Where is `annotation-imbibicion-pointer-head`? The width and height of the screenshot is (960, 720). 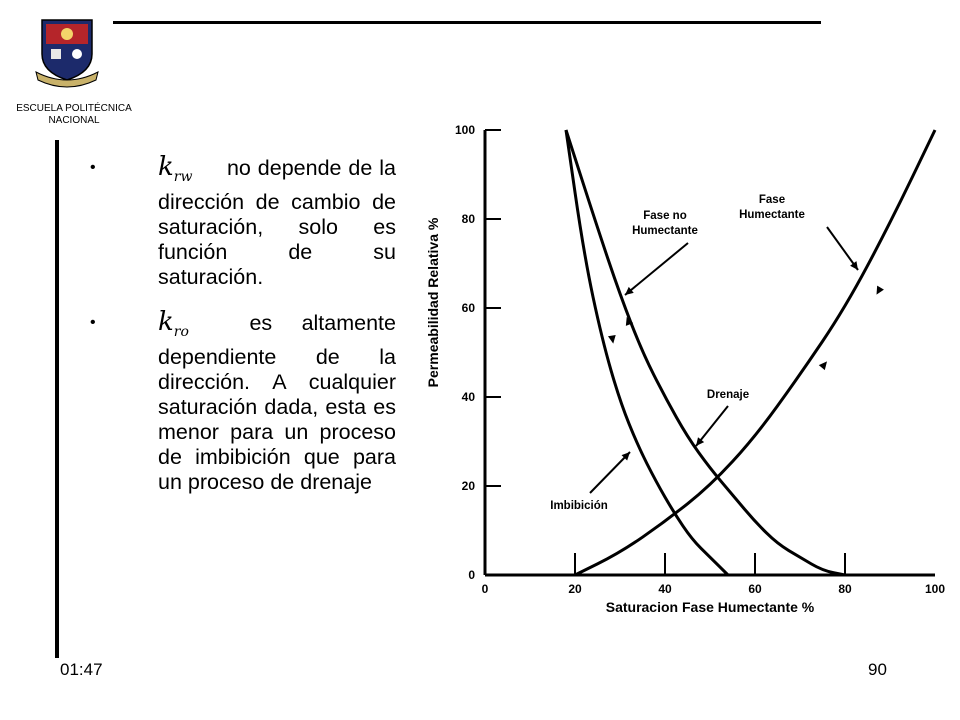 annotation-imbibicion-pointer-head is located at coordinates (625, 456).